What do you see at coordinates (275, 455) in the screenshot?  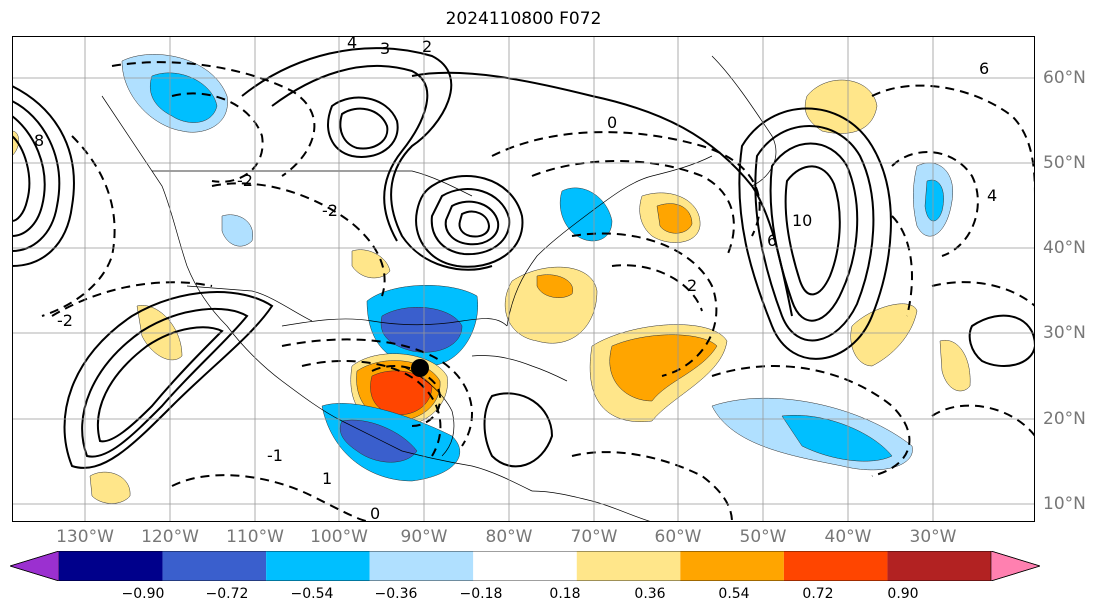 I see `contour-label: -1` at bounding box center [275, 455].